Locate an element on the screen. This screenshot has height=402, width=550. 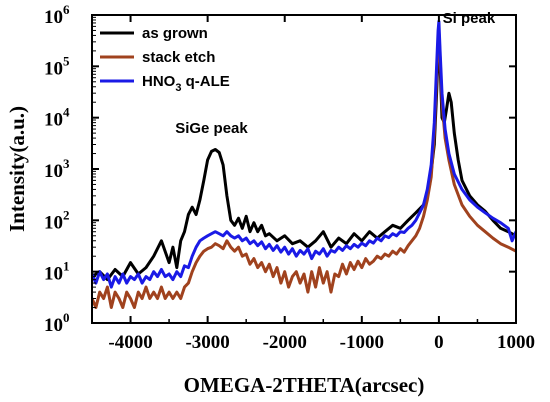
legend-label: stack etch is located at coordinates (178, 57).